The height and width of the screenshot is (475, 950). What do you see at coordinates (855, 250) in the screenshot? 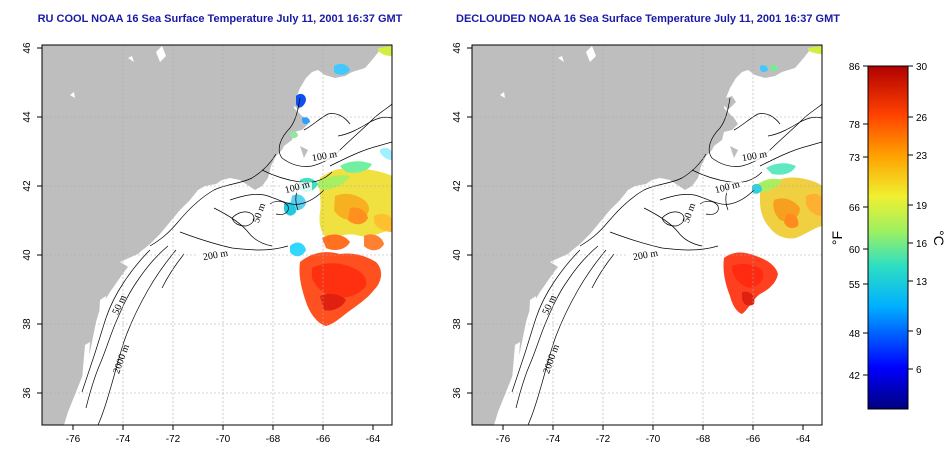
I see `fahrenheit-tick: 60` at bounding box center [855, 250].